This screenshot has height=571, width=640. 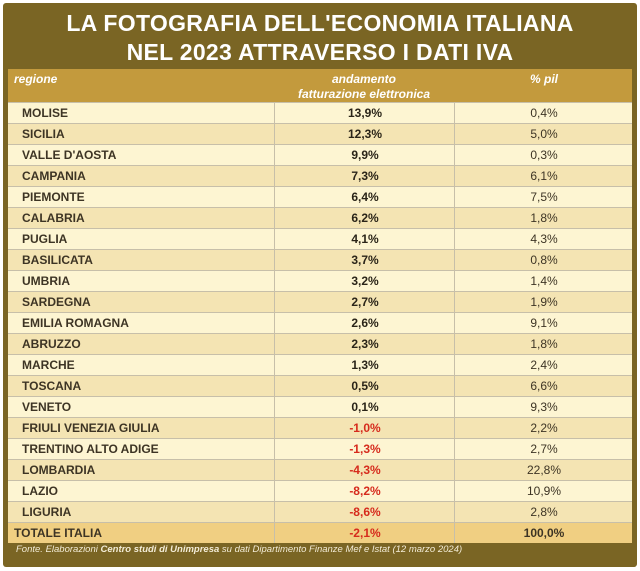 I want to click on table-row: ABRUZZO 2,3% 1,8%, so click(x=320, y=343).